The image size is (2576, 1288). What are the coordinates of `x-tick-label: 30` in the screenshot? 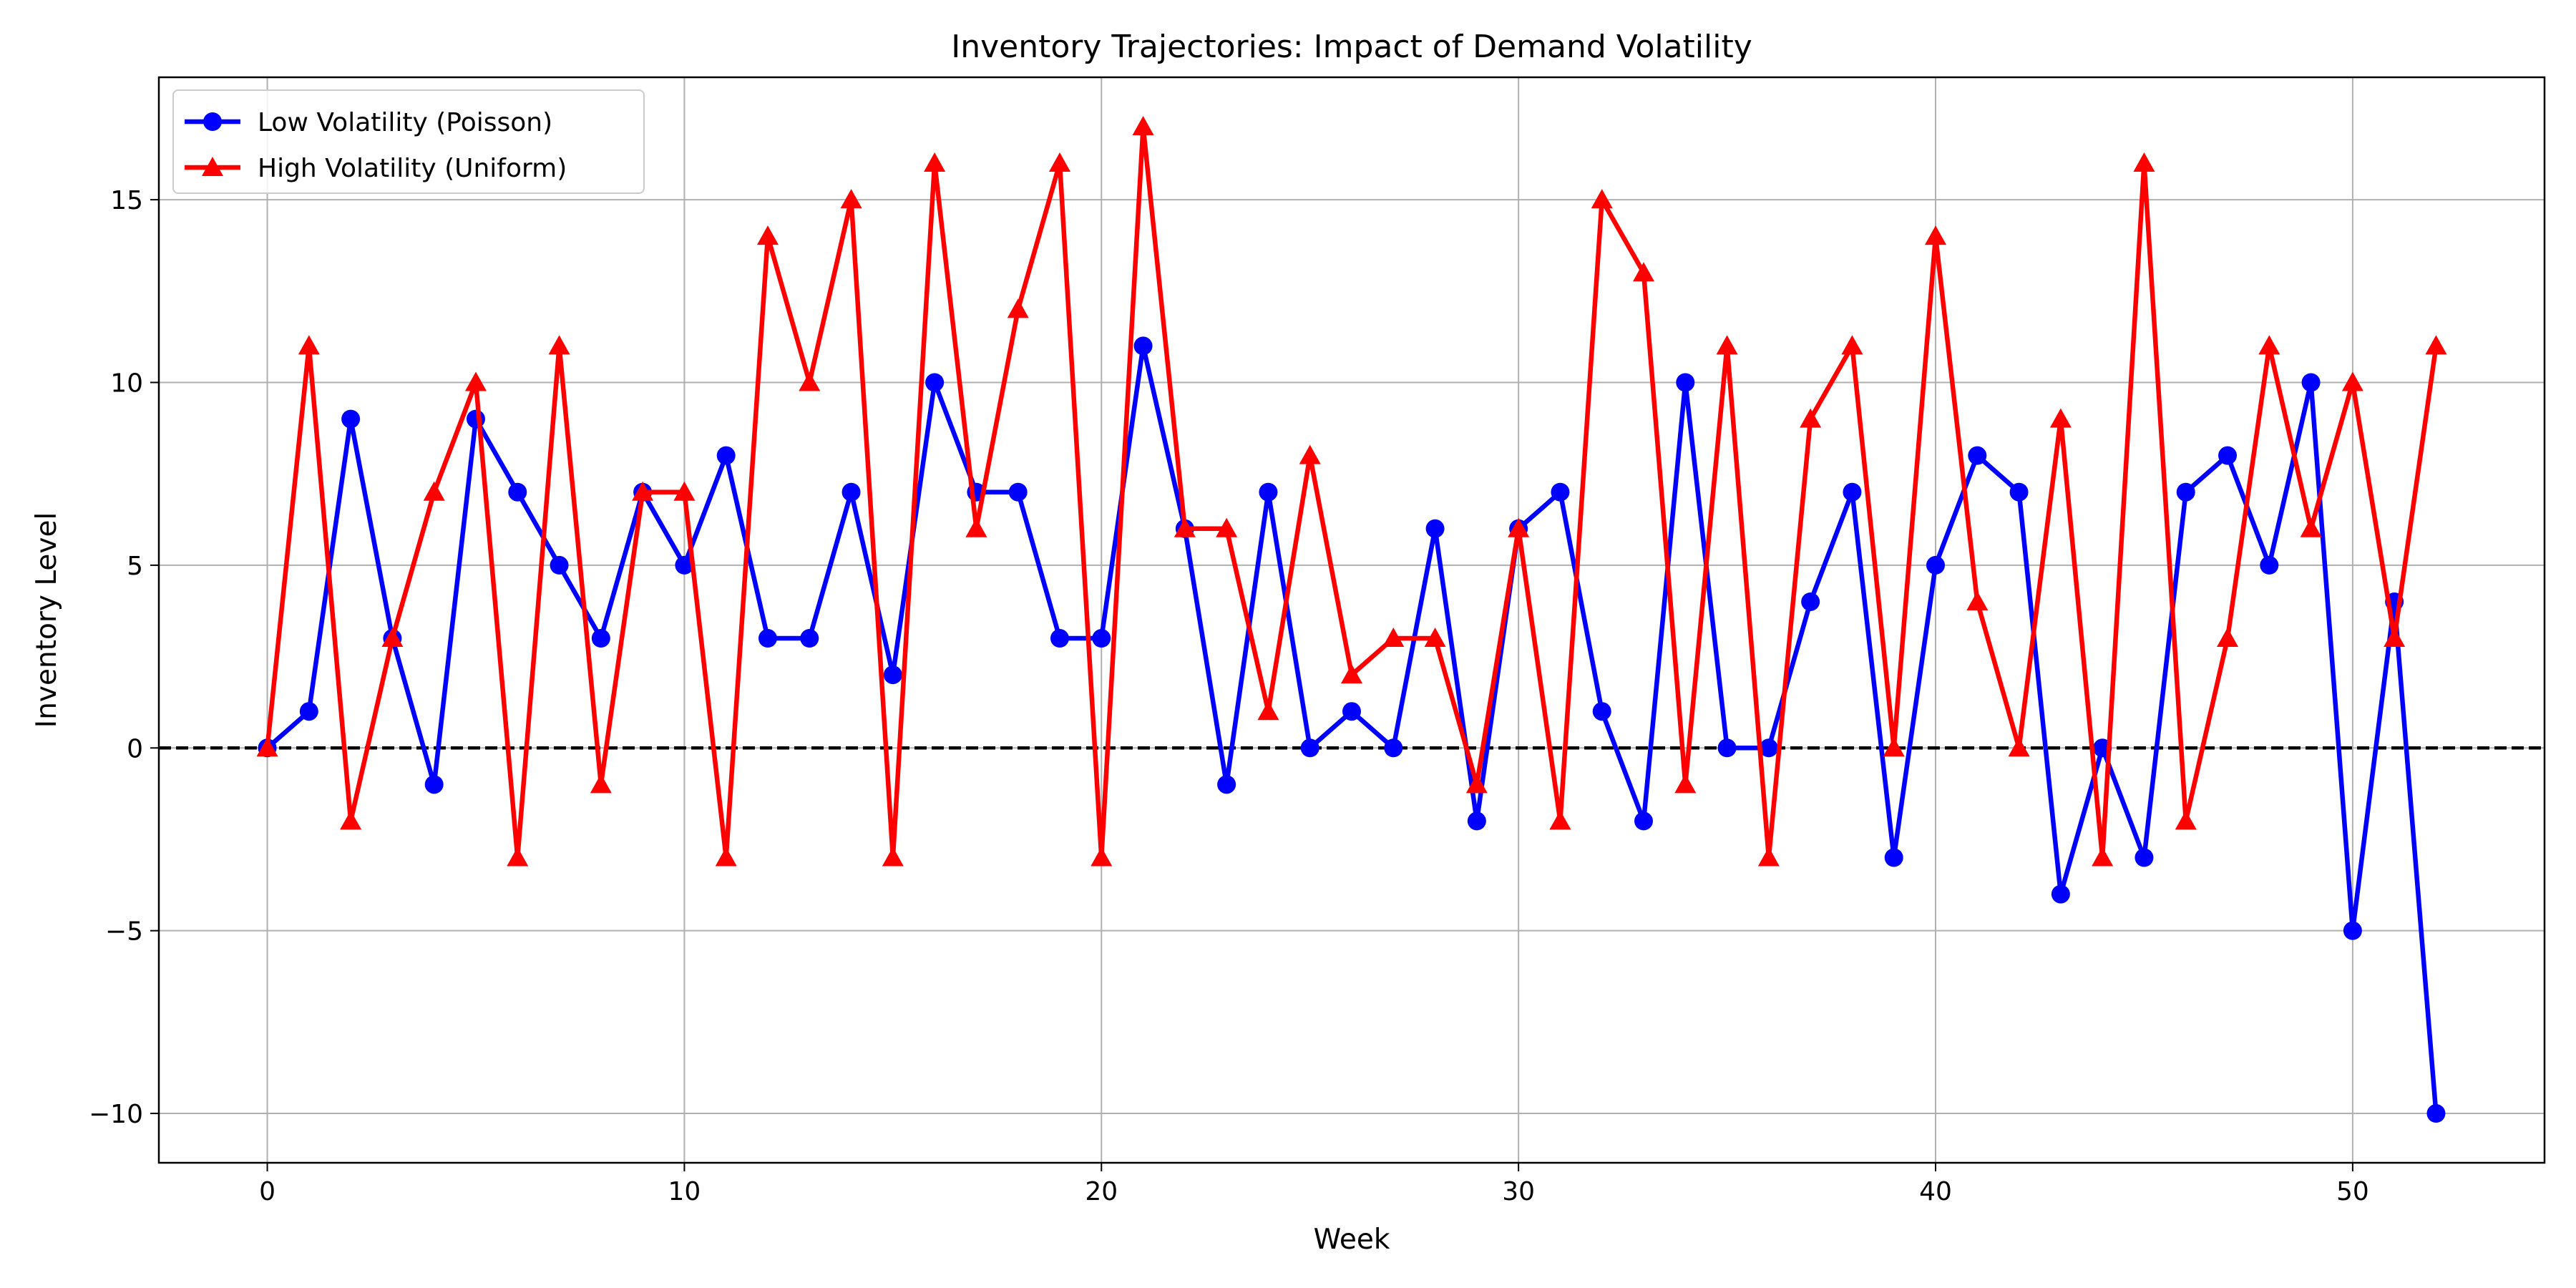 It's located at (1518, 1191).